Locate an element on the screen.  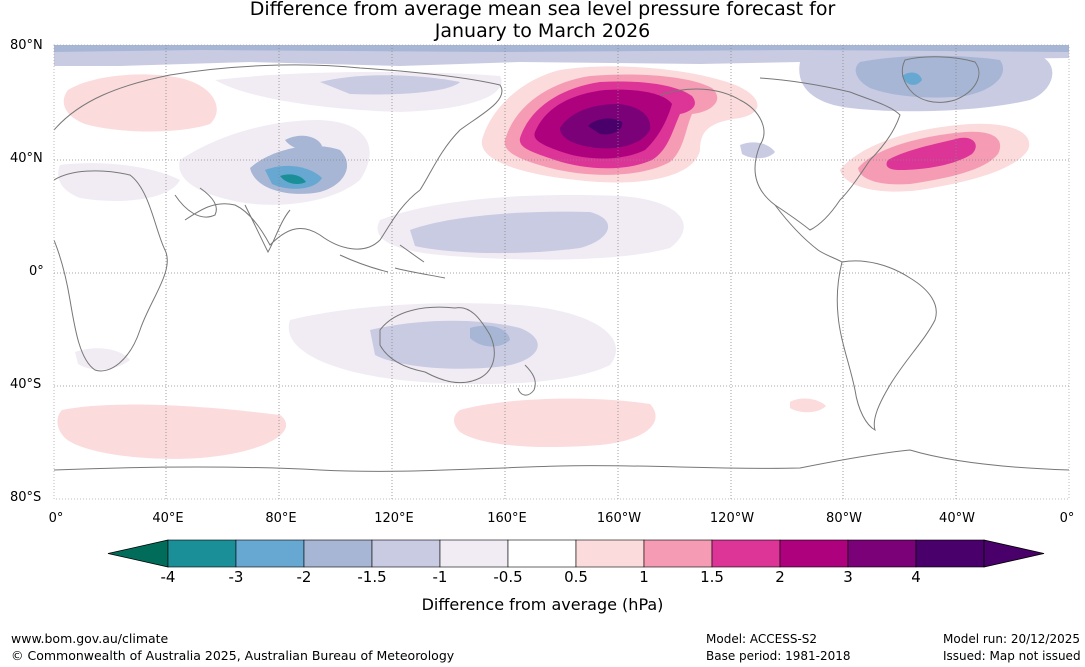
lon-label-0-right: 0° is located at coordinates (1067, 518).